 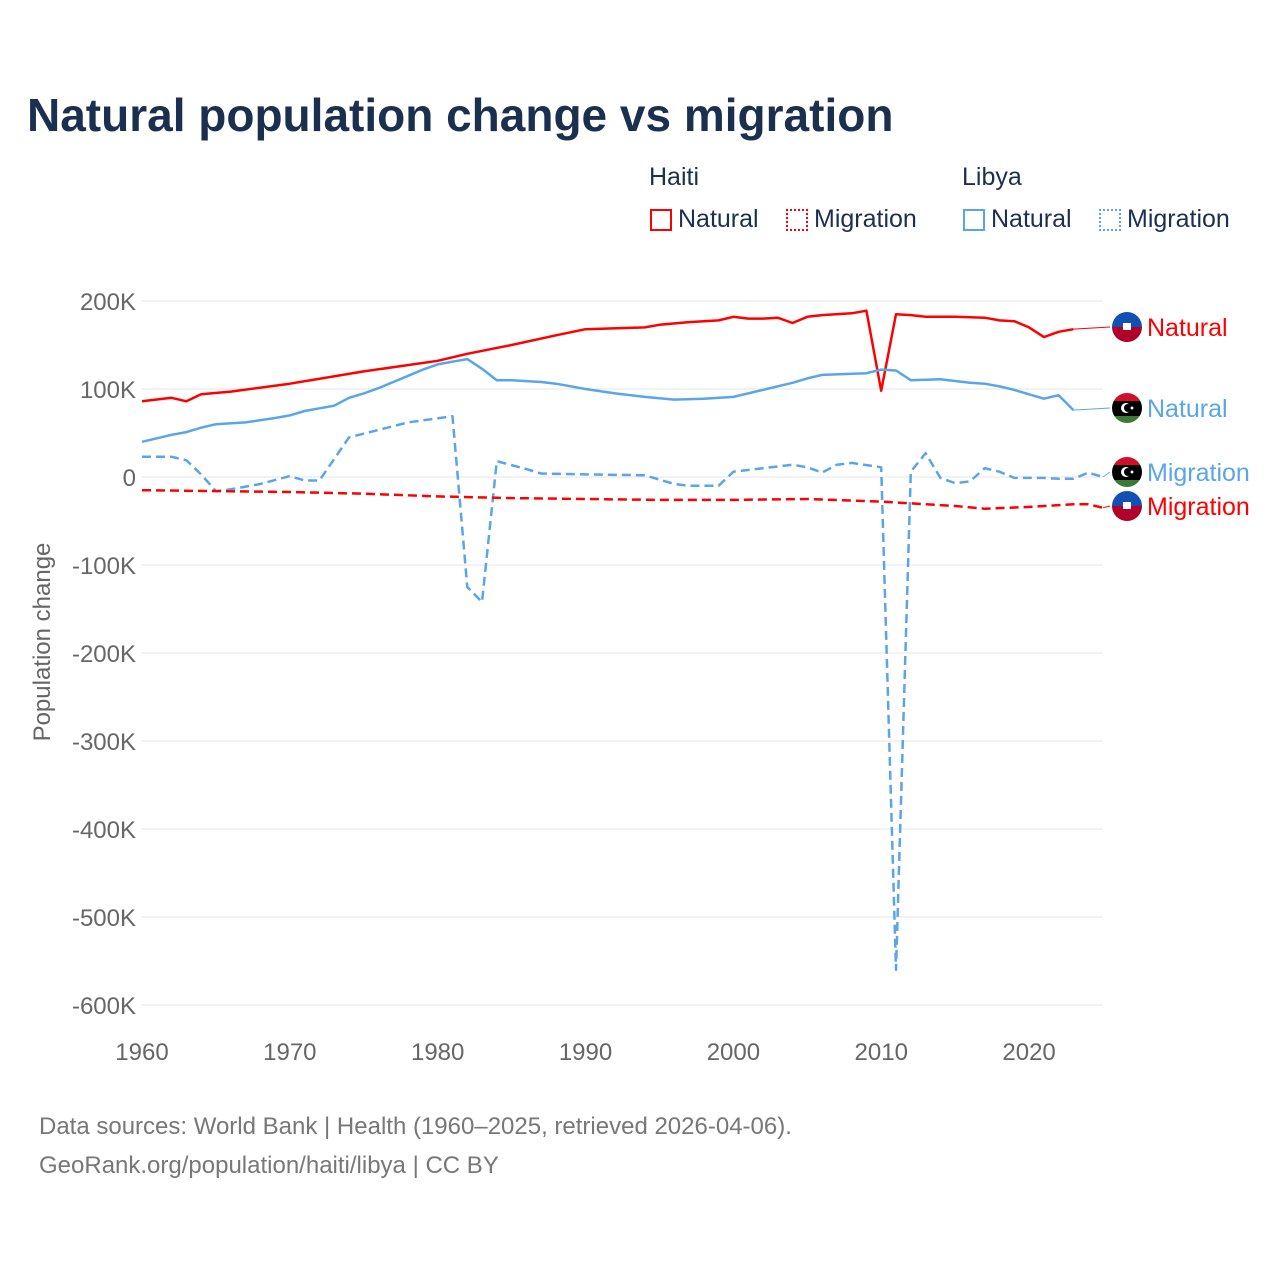 I want to click on y-tick-label: -600K, so click(x=104, y=1006).